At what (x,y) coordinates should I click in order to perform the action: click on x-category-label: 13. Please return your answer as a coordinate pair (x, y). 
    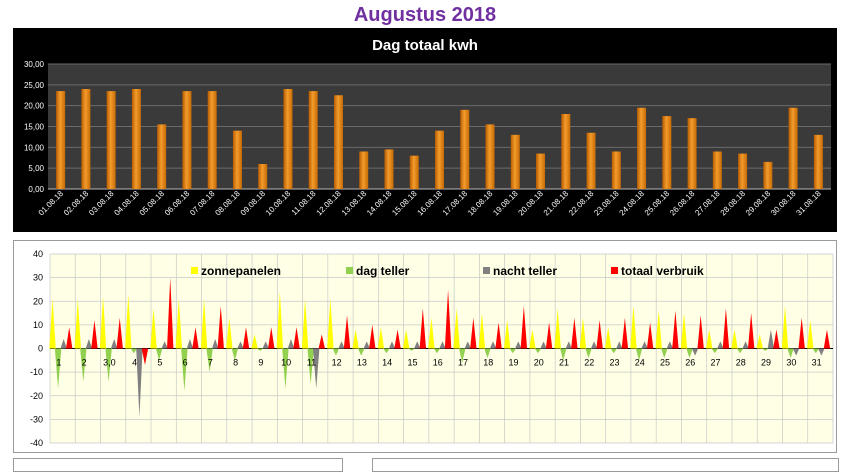
    Looking at the image, I should click on (362, 363).